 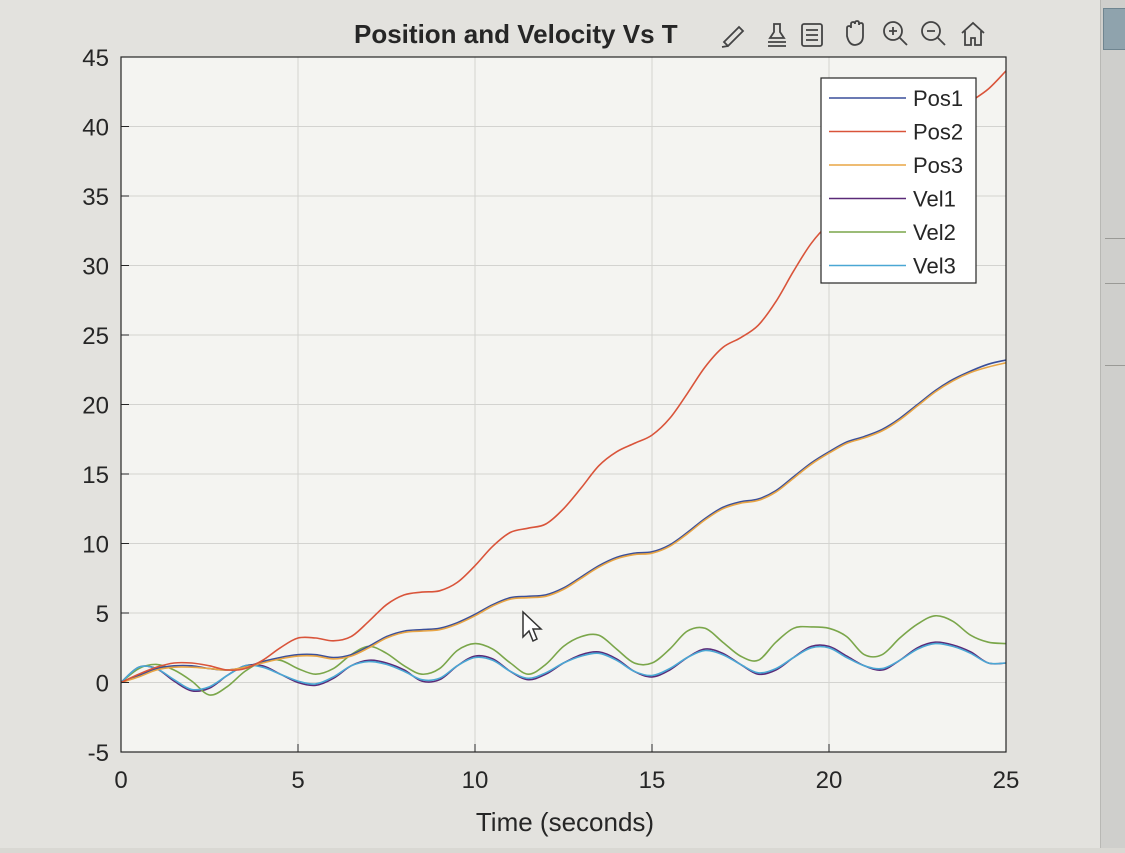 What do you see at coordinates (516, 34) in the screenshot?
I see `chart-title: Position and Velocity Vs T` at bounding box center [516, 34].